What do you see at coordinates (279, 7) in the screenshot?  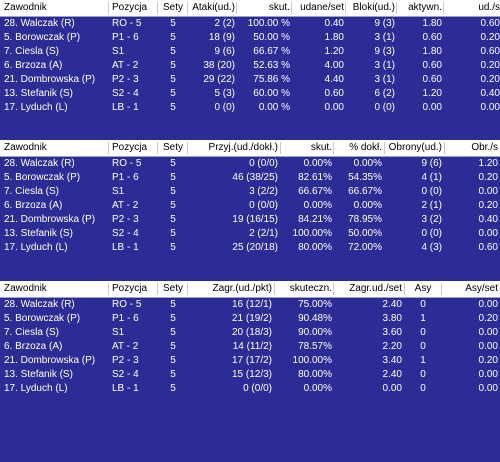 I see `column-header-attack-eff: skut.` at bounding box center [279, 7].